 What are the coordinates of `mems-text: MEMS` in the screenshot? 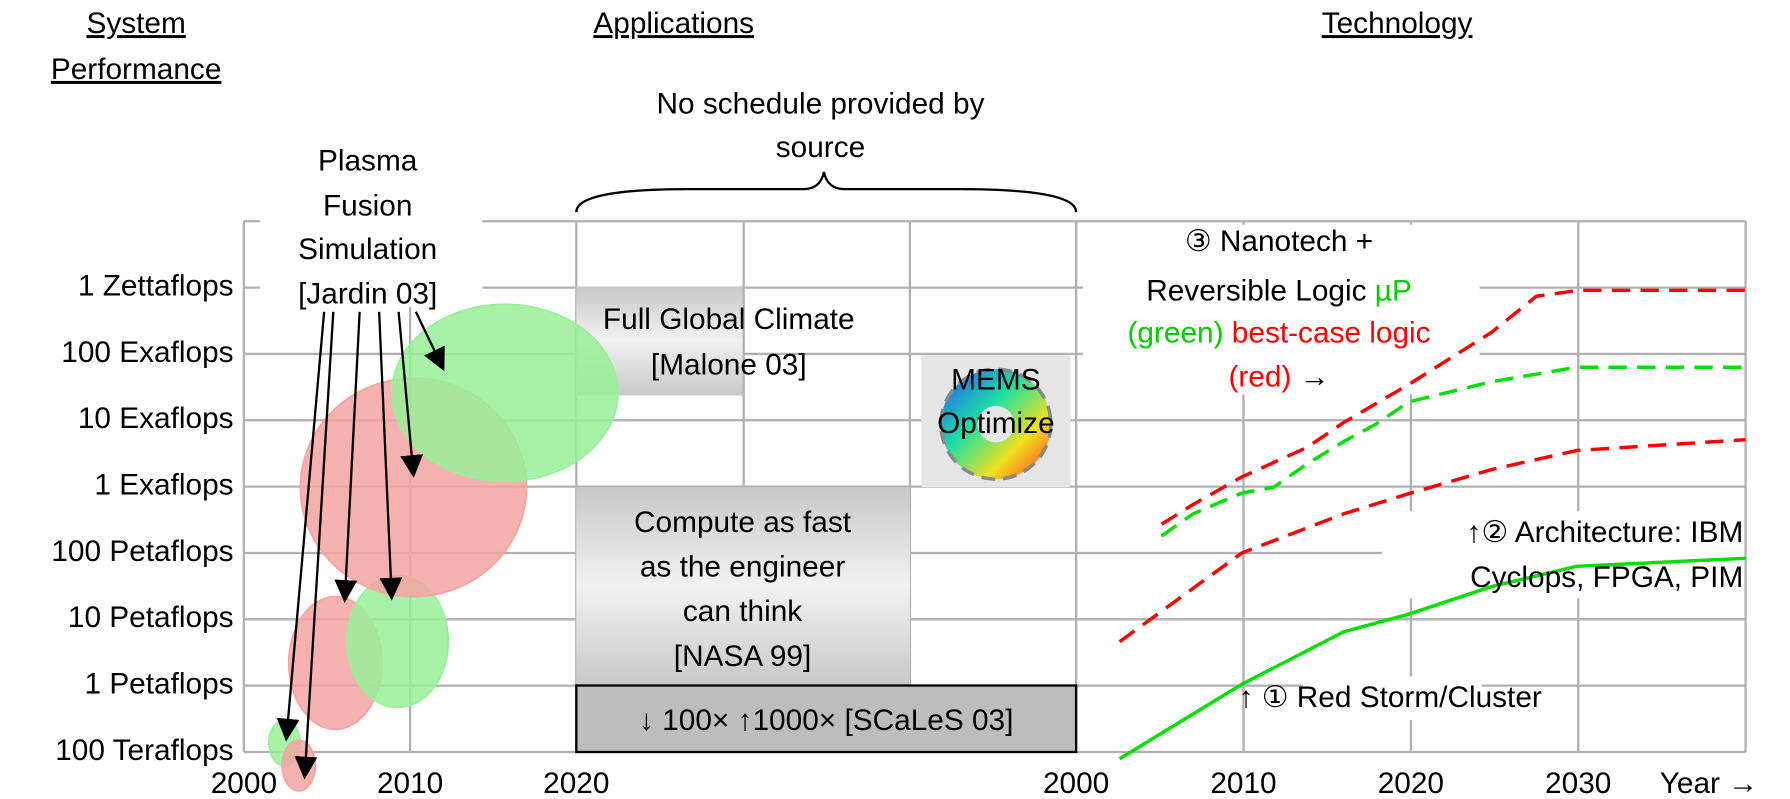 It's located at (995, 380).